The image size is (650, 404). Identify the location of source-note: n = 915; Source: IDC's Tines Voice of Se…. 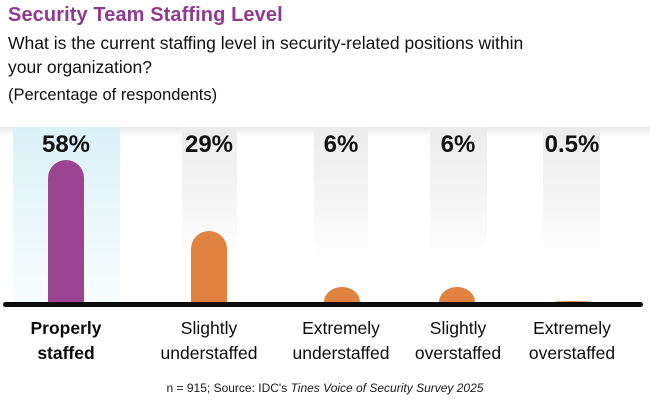
(325, 388).